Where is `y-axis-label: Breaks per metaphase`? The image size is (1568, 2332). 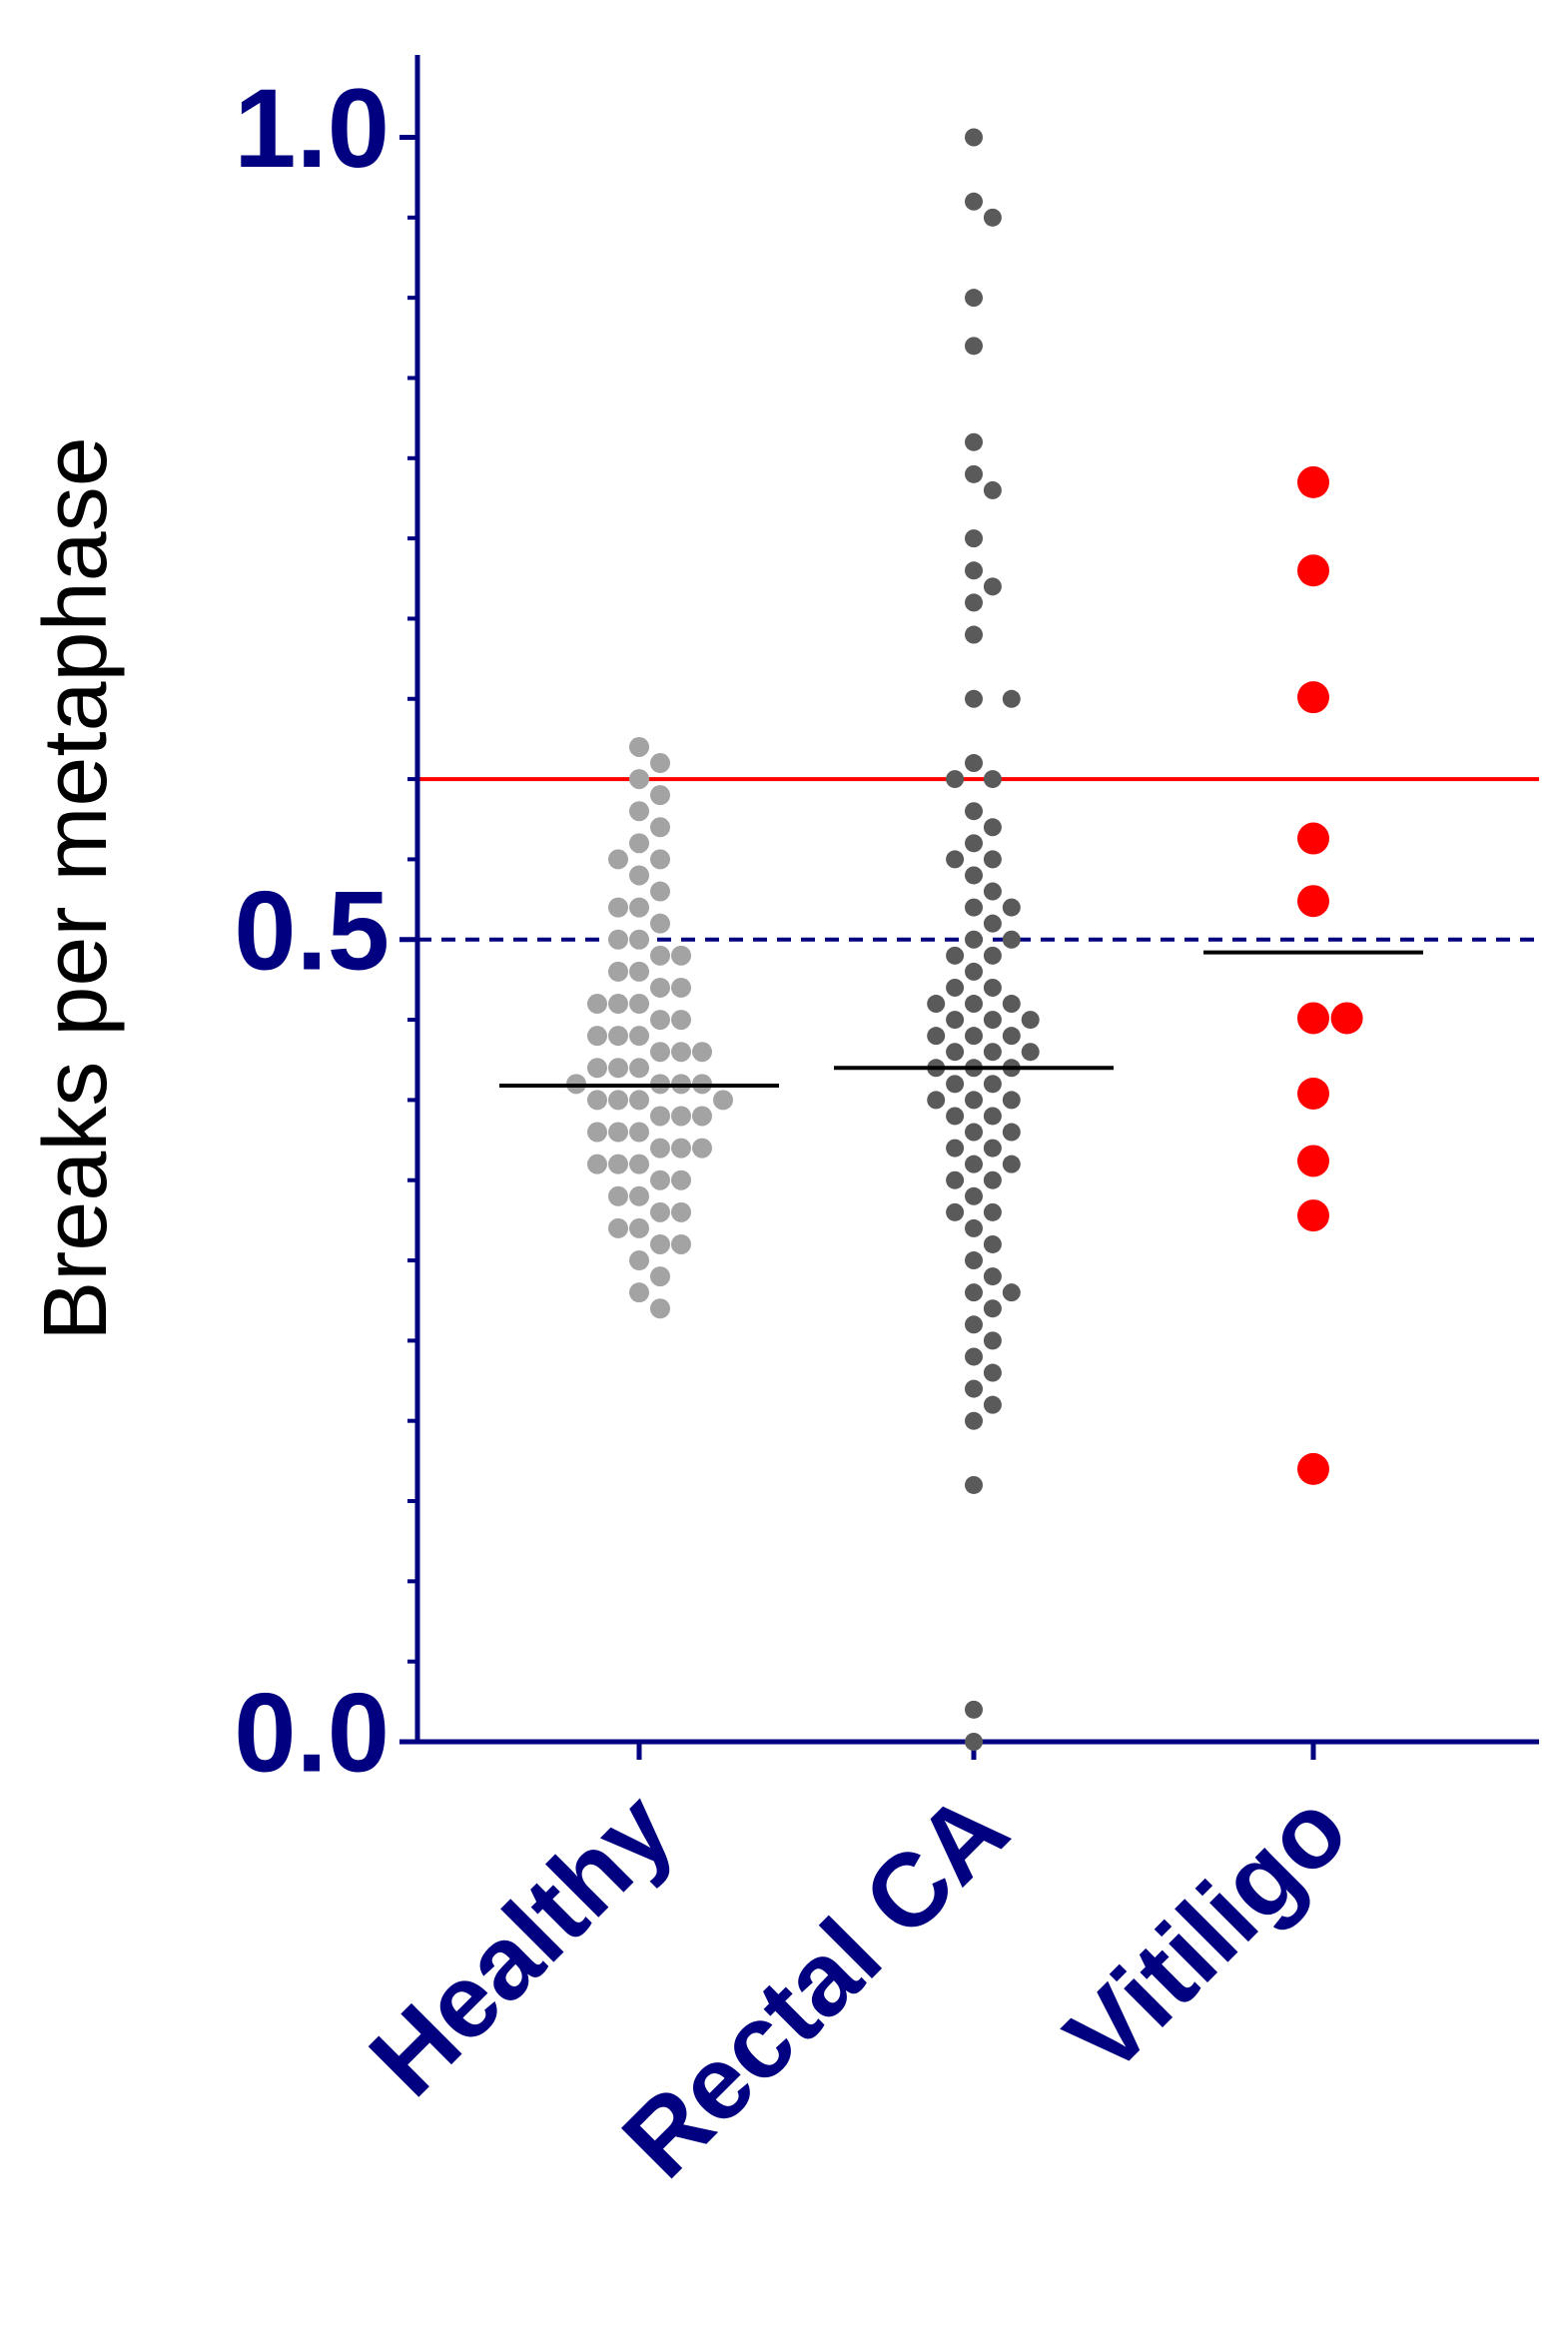
y-axis-label: Breaks per metaphase is located at coordinates (76, 888).